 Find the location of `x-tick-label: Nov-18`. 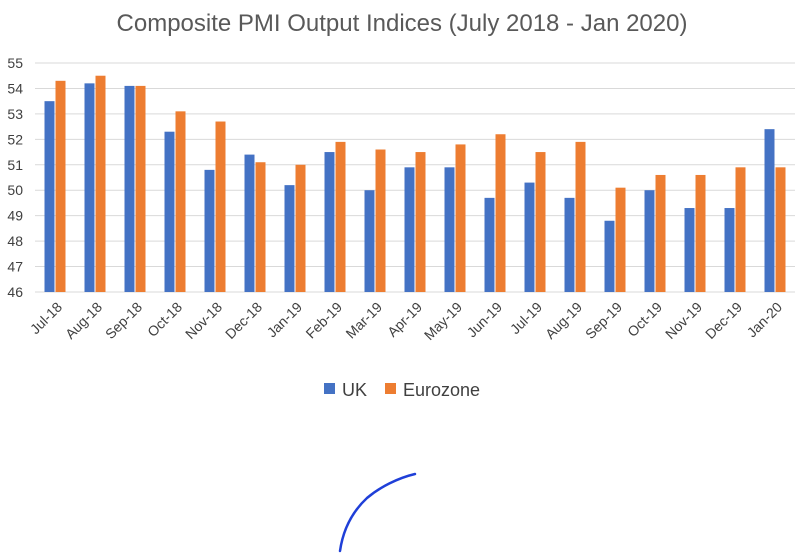

x-tick-label: Nov-18 is located at coordinates (203, 320).